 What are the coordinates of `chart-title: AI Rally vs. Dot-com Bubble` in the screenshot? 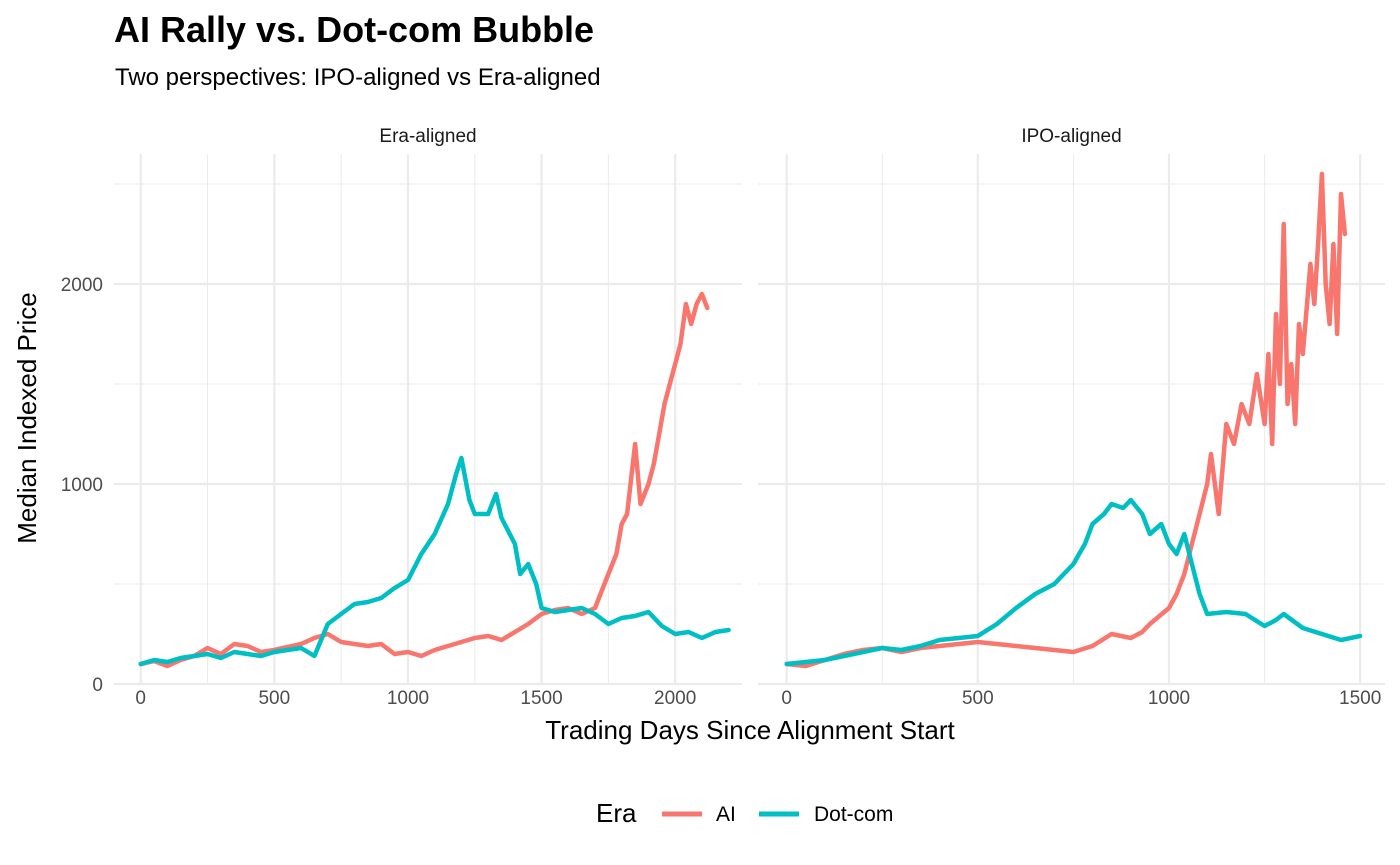 It's located at (354, 29).